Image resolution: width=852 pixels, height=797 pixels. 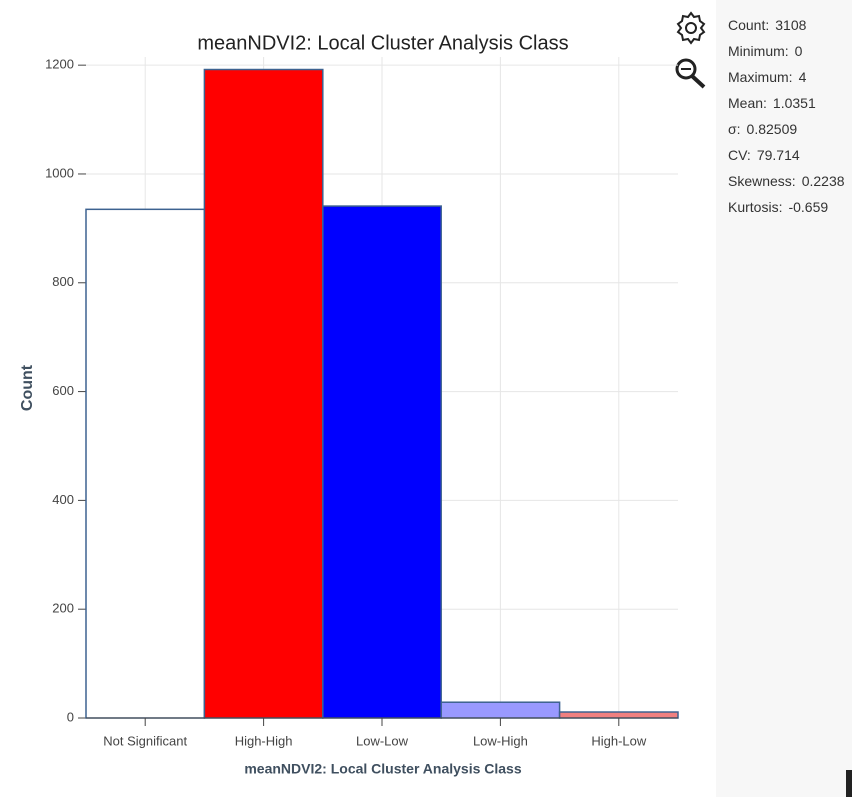 What do you see at coordinates (794, 103) in the screenshot?
I see `stat-value: 1.0351` at bounding box center [794, 103].